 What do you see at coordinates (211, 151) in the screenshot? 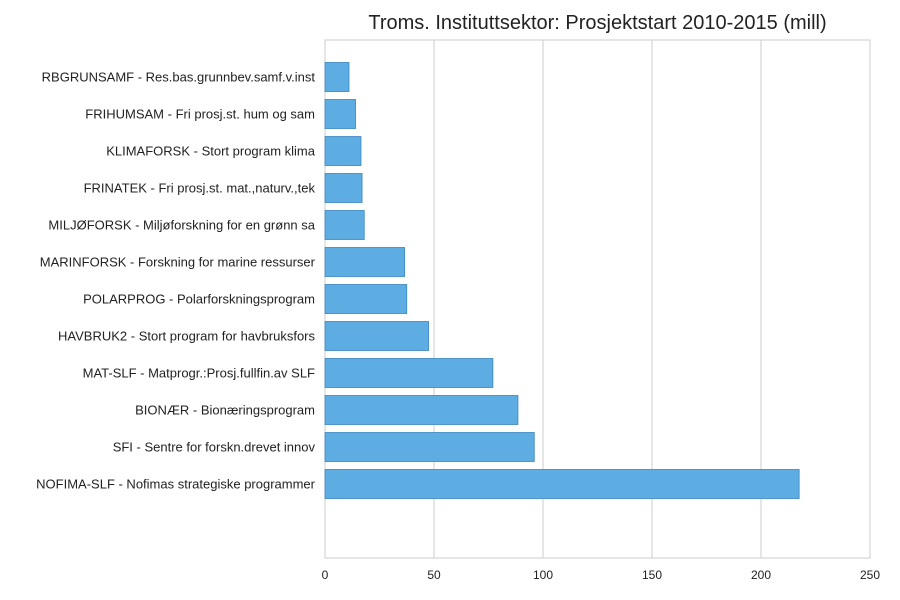
I see `category-label: KLIMAFORSK - Stort program klima` at bounding box center [211, 151].